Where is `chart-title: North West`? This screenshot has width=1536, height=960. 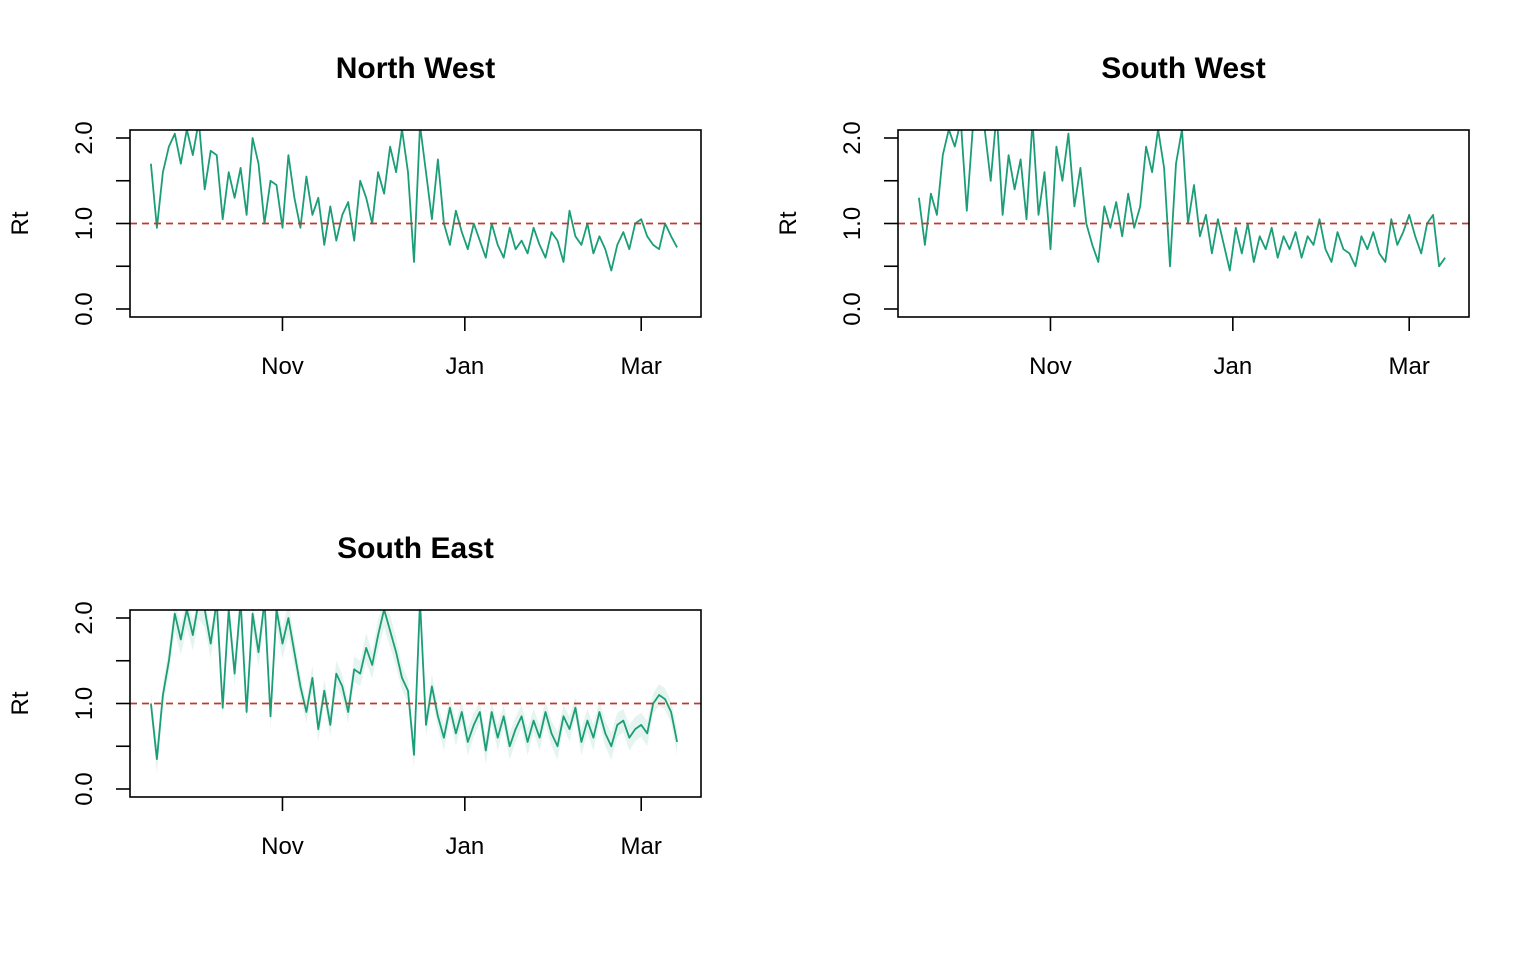 chart-title: North West is located at coordinates (415, 68).